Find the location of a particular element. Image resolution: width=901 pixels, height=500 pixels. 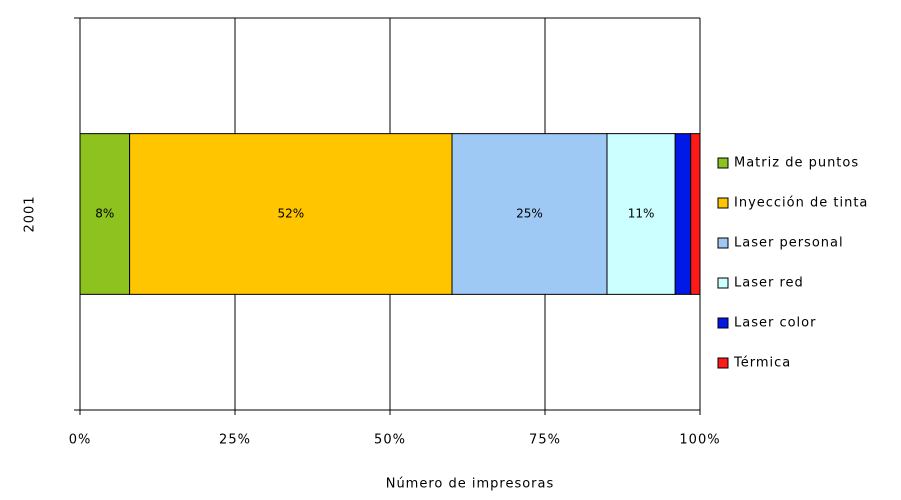

x-tick-label: 0% is located at coordinates (80, 440).